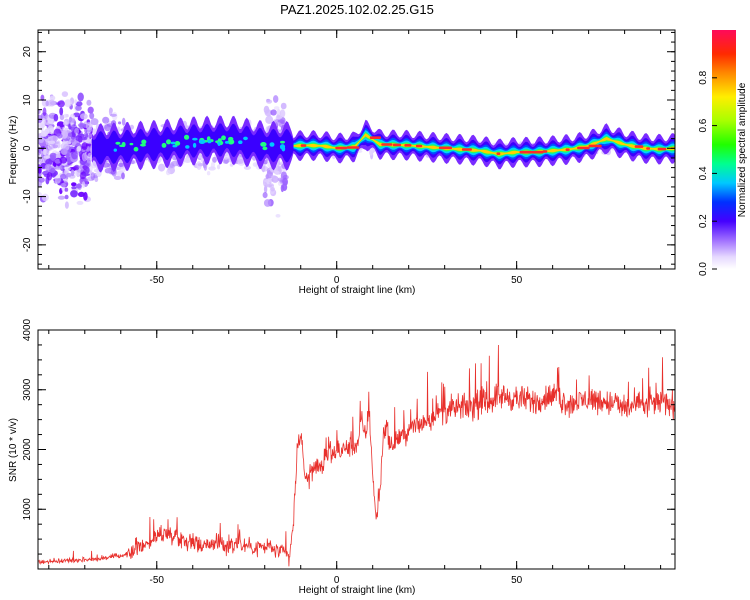 This screenshot has width=750, height=600. What do you see at coordinates (157, 280) in the screenshot?
I see `x-tick-label: -50` at bounding box center [157, 280].